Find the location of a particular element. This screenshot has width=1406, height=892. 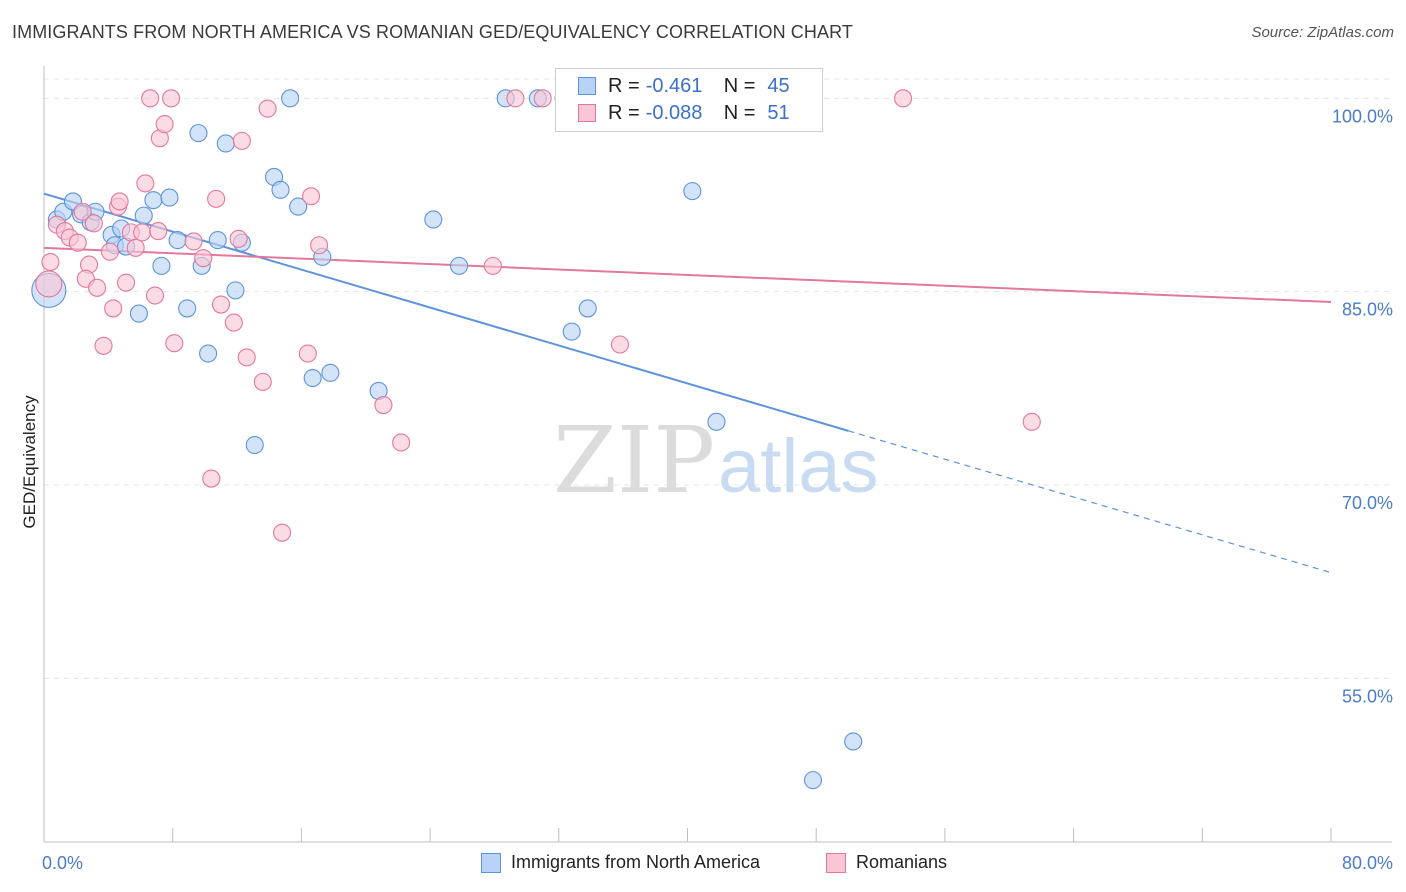

y-tick-label: 100.0% is located at coordinates (1362, 116).